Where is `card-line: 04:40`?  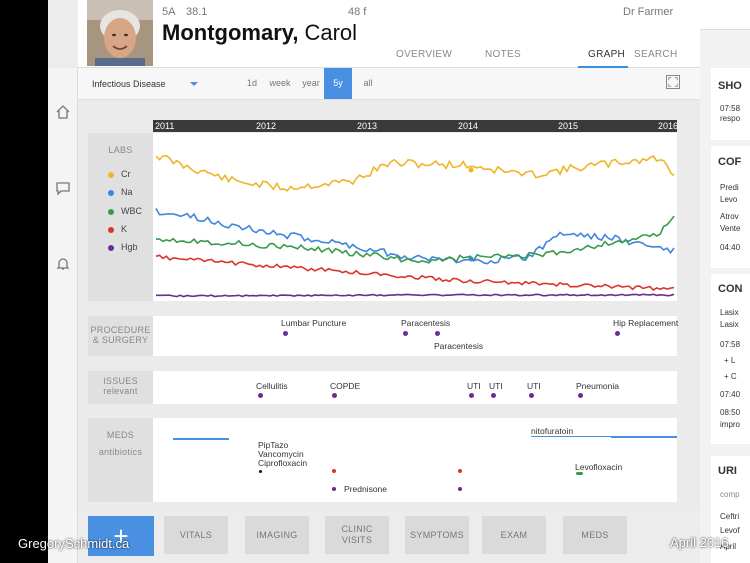 card-line: 04:40 is located at coordinates (730, 247).